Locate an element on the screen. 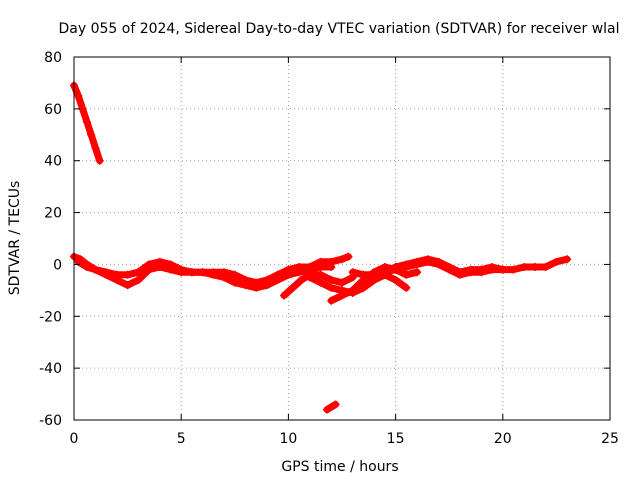  x-tick-label: 25 is located at coordinates (610, 439).